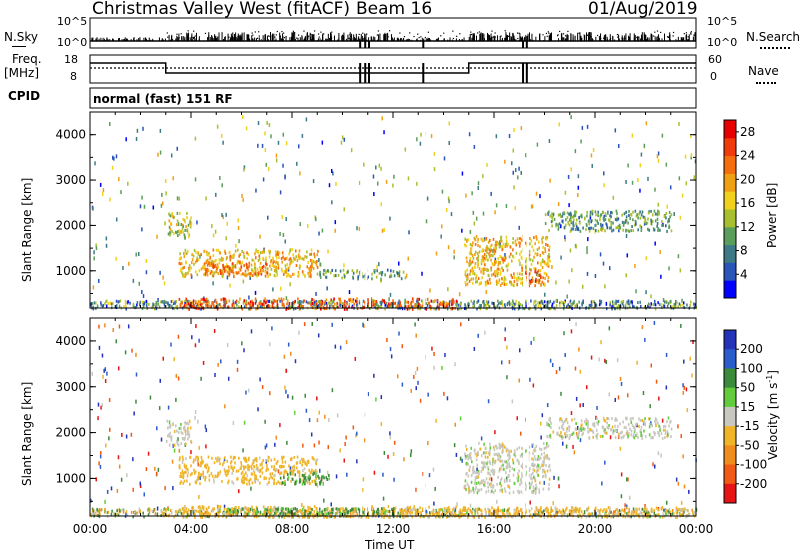 This screenshot has width=800, height=554. Describe the element at coordinates (715, 59) in the screenshot. I see `nave-tick-top: 60` at that location.